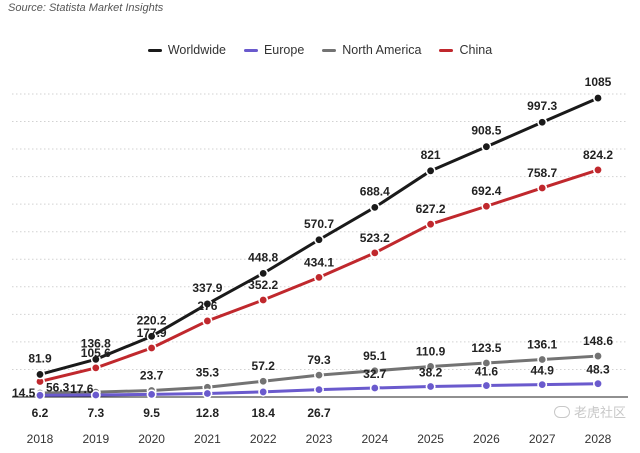 Image resolution: width=640 pixels, height=453 pixels. I want to click on data-label-china: 276, so click(207, 306).